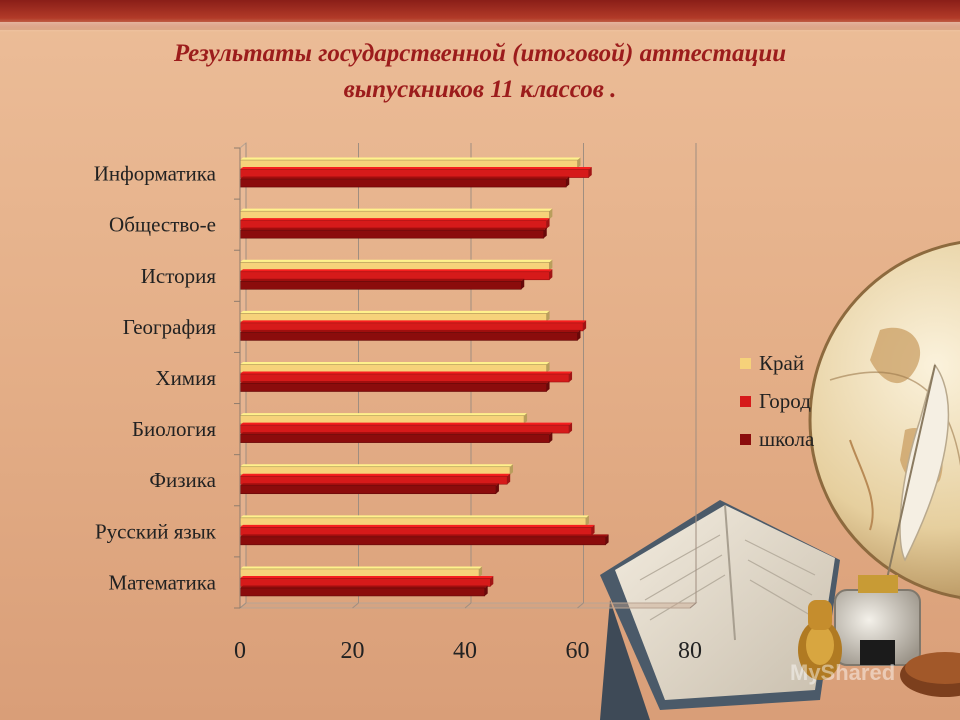 The height and width of the screenshot is (720, 960). What do you see at coordinates (745, 439) in the screenshot?
I see `legend-swatch-shkola` at bounding box center [745, 439].